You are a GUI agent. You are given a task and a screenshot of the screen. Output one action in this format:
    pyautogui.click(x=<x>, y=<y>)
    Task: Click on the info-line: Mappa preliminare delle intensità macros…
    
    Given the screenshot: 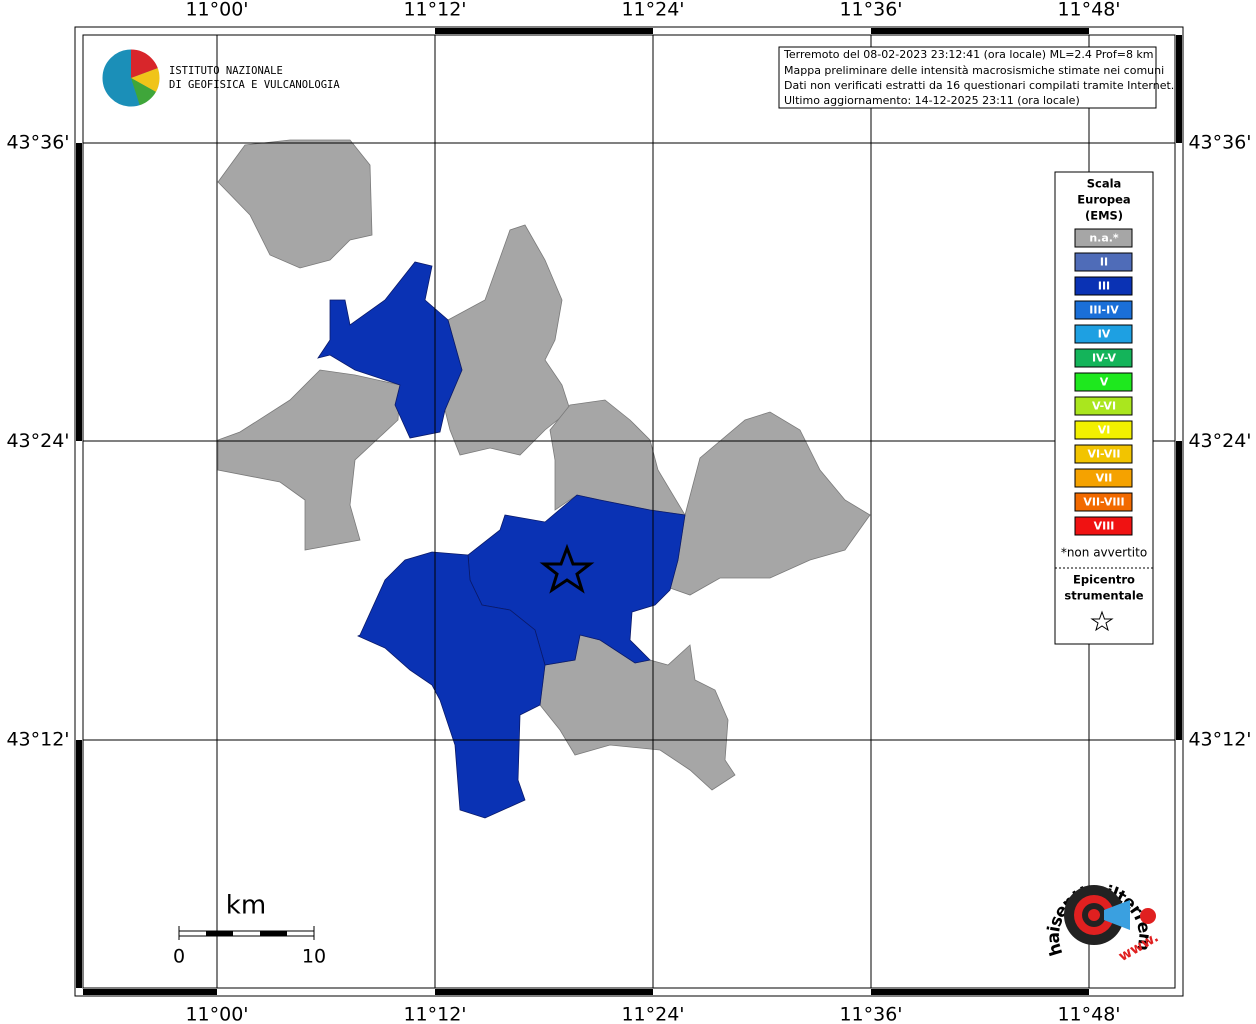 What is the action you would take?
    pyautogui.click(x=974, y=70)
    